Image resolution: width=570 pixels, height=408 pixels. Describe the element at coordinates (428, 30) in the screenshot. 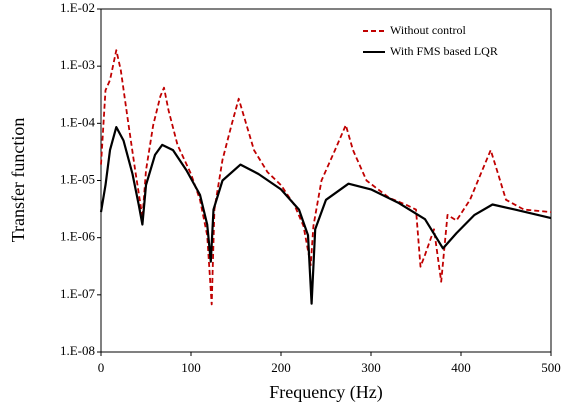

I see `legend-label: Without control` at that location.